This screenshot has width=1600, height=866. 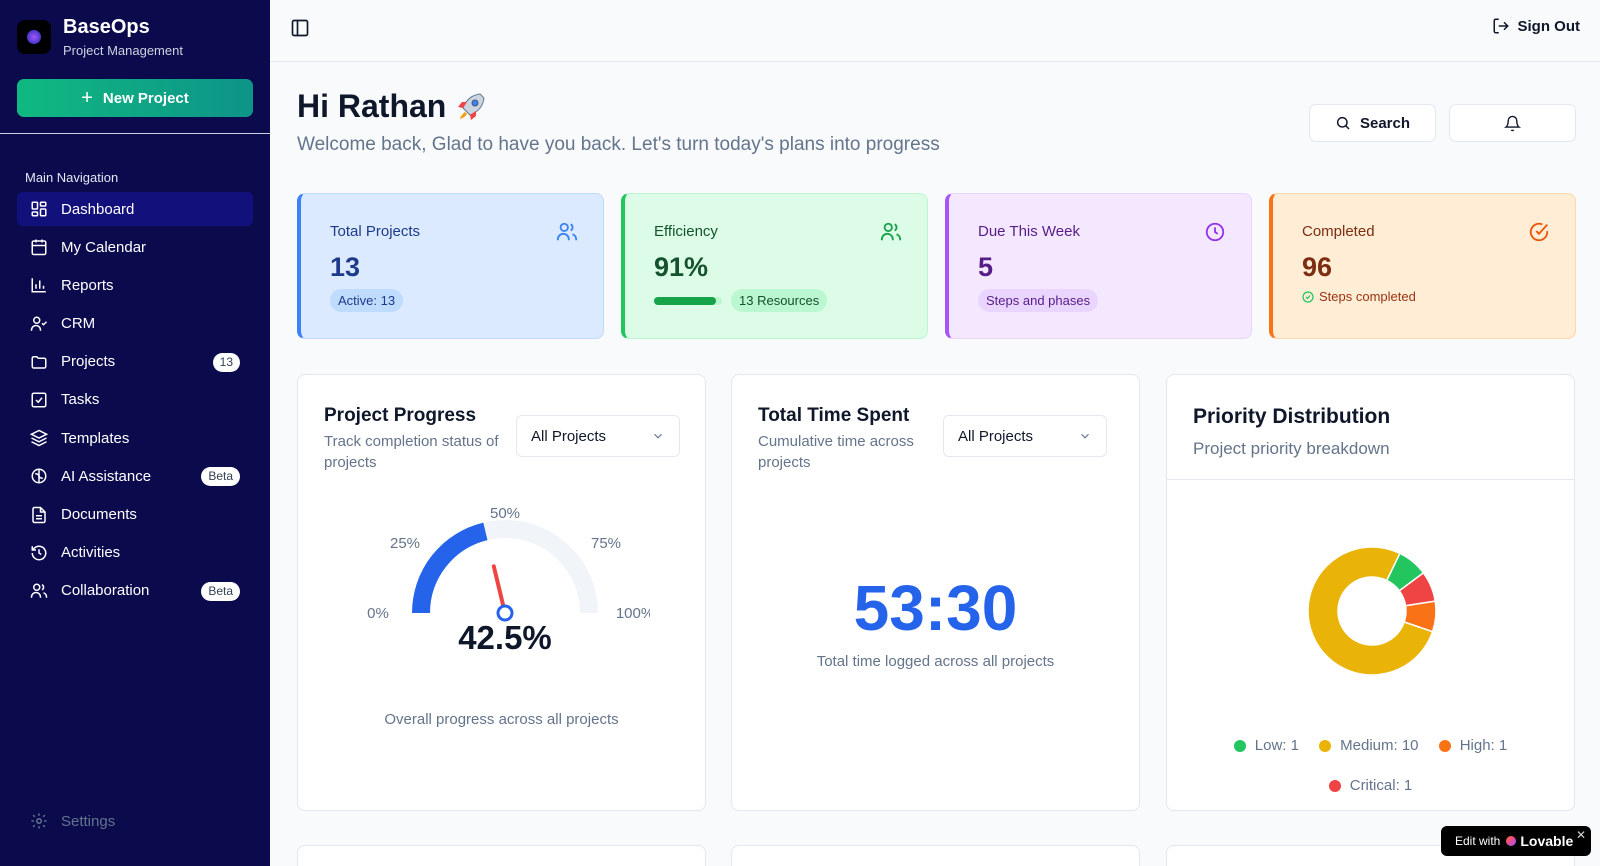 What do you see at coordinates (598, 436) in the screenshot?
I see `project-filter-dropdown: All Projects` at bounding box center [598, 436].